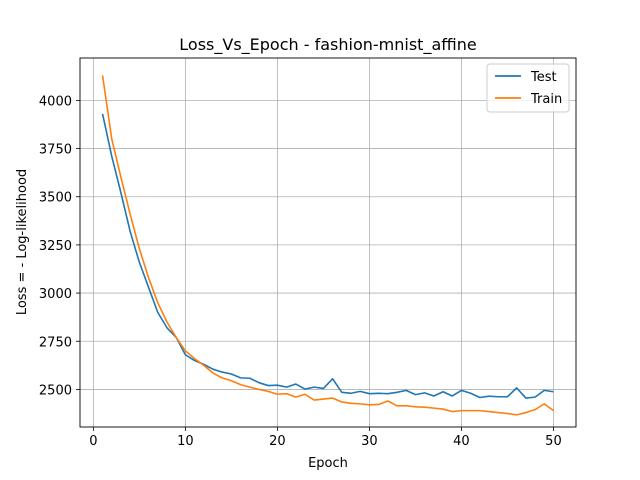 This screenshot has width=640, height=480. I want to click on x-tick-label: 50, so click(553, 441).